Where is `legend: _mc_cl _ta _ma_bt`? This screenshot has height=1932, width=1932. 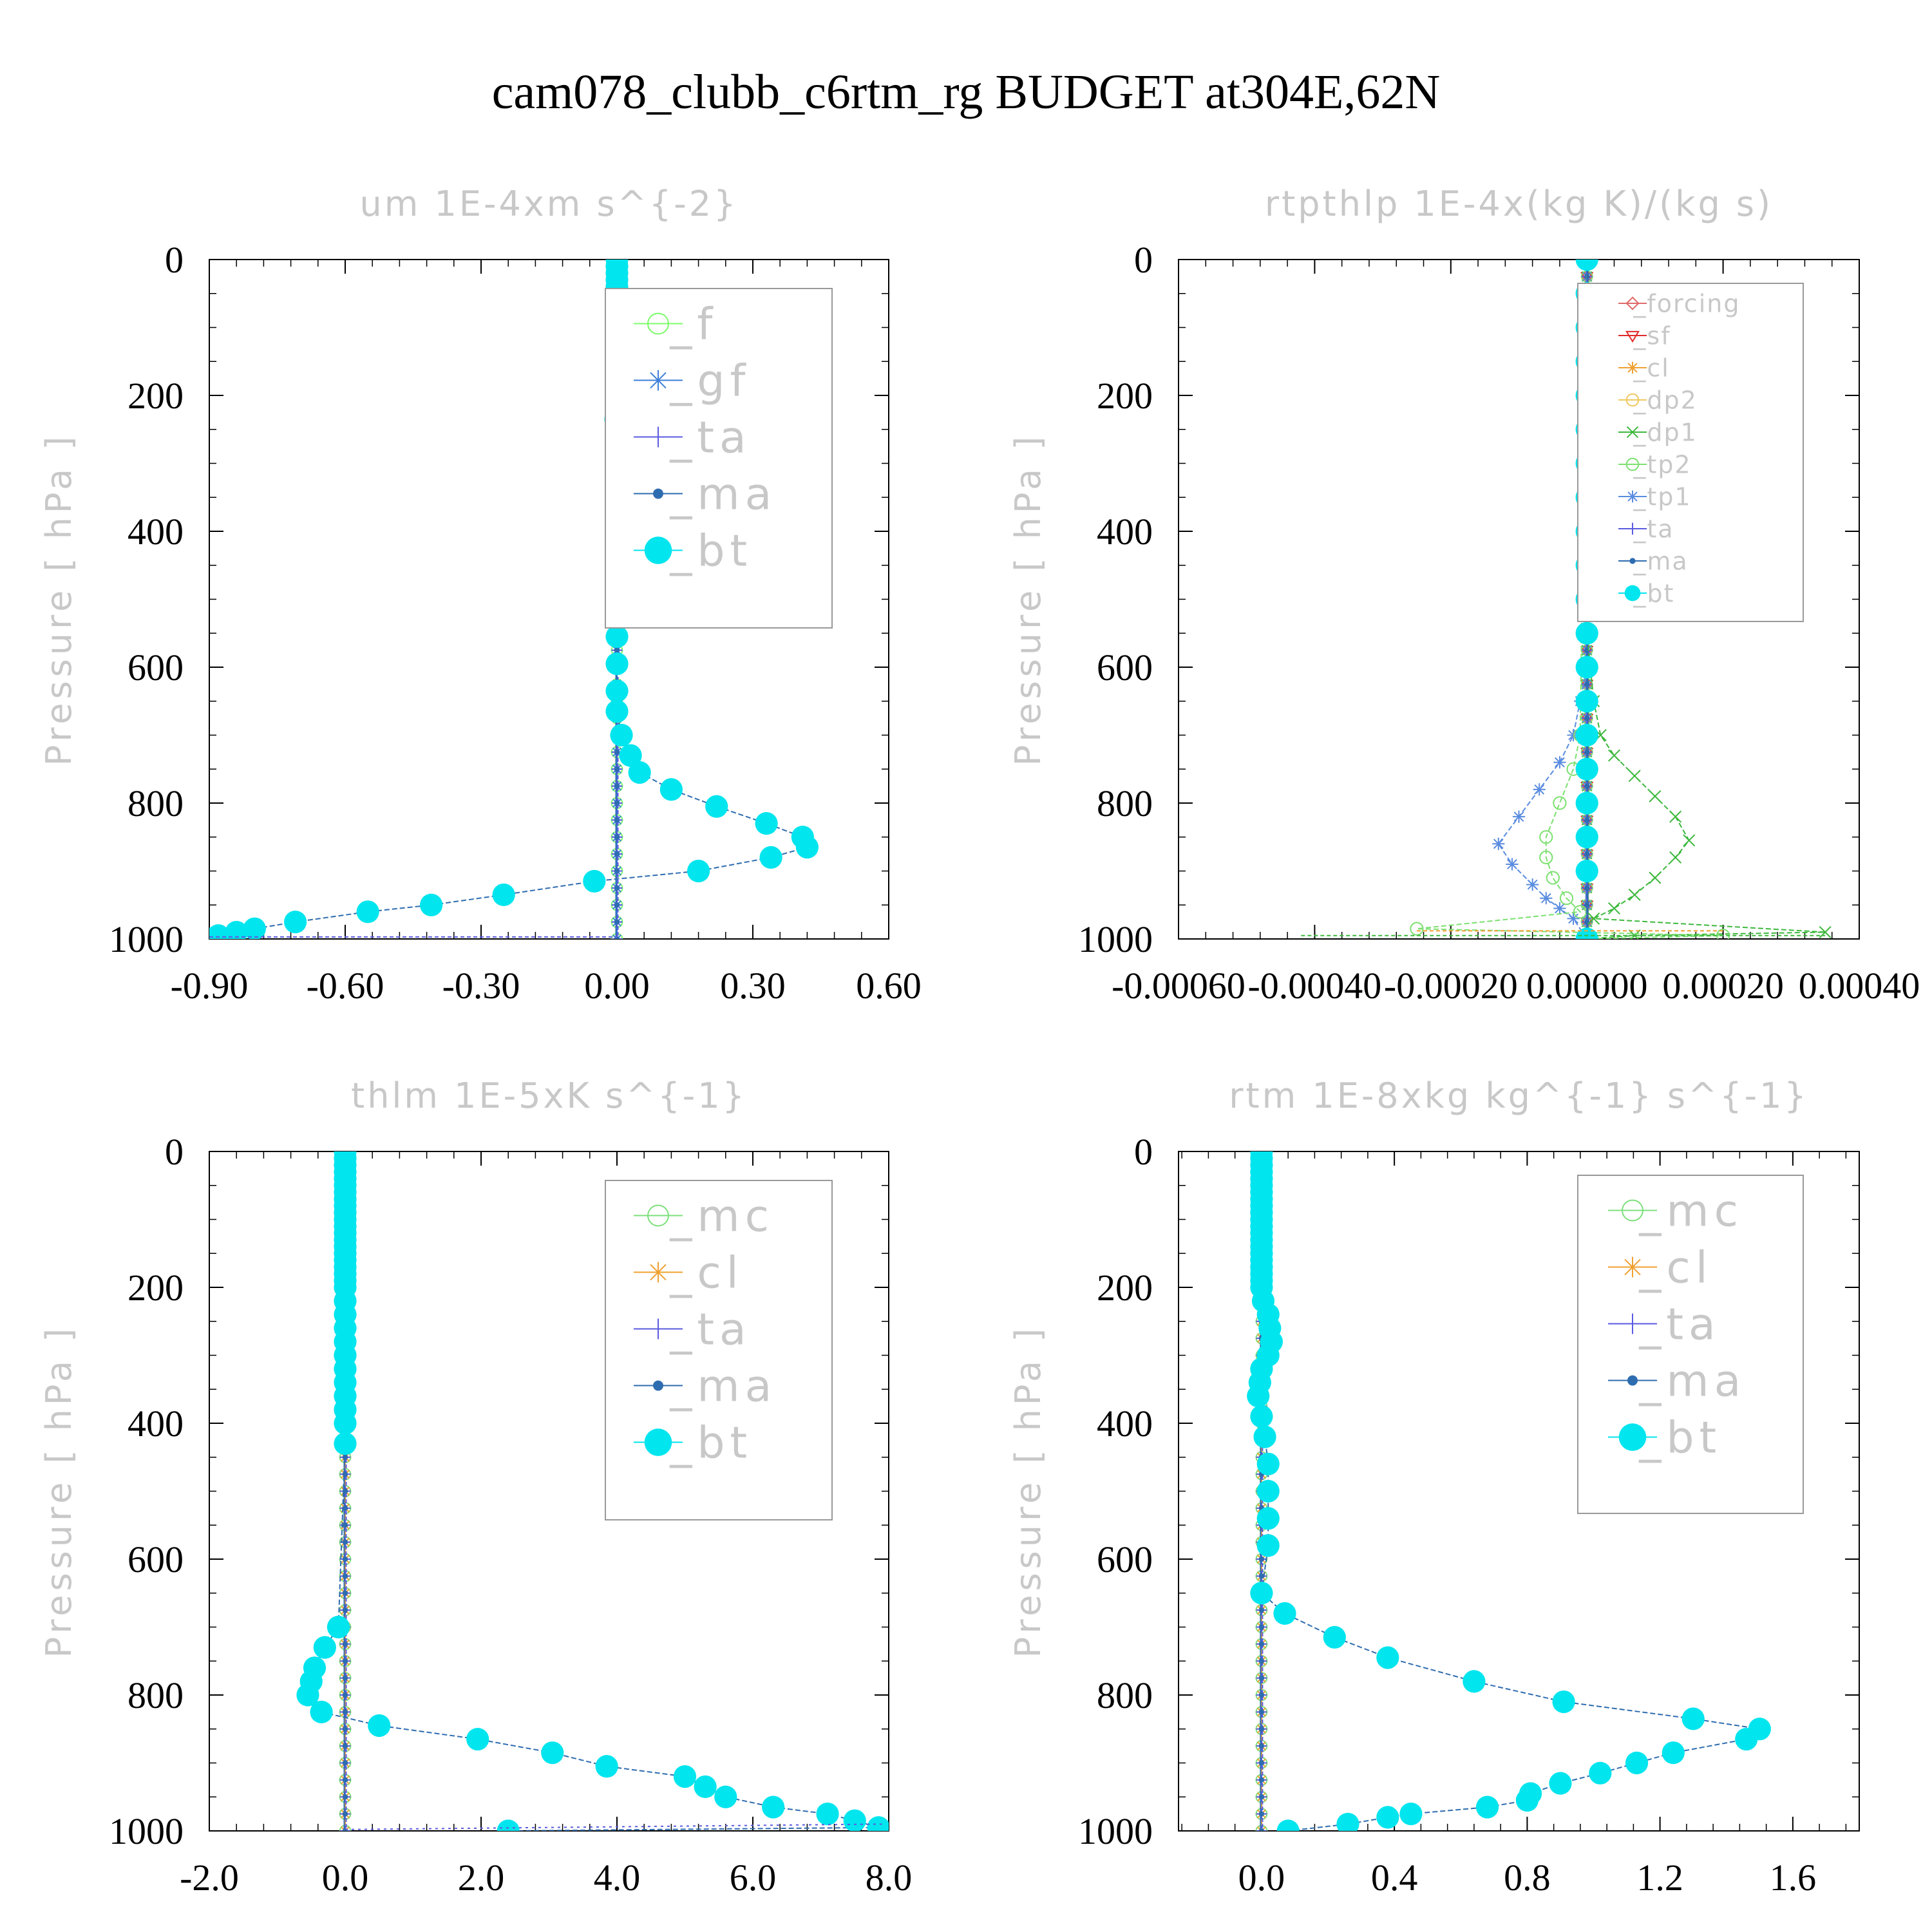
legend: _mc_cl _ta _ma_bt is located at coordinates (719, 1350).